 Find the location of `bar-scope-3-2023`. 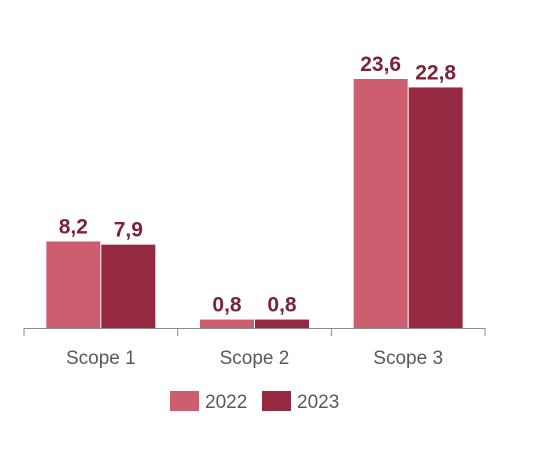

bar-scope-3-2023 is located at coordinates (435, 208).